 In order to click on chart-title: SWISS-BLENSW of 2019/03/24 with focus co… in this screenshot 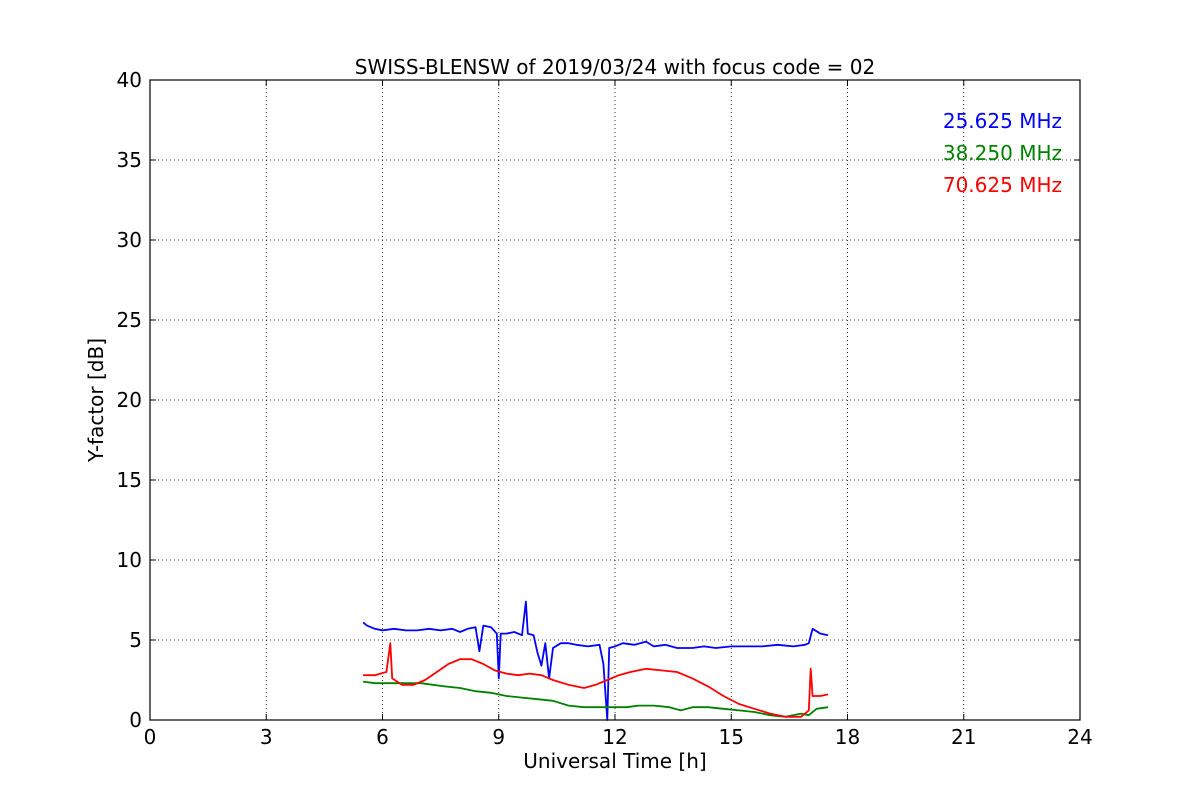, I will do `click(615, 67)`.